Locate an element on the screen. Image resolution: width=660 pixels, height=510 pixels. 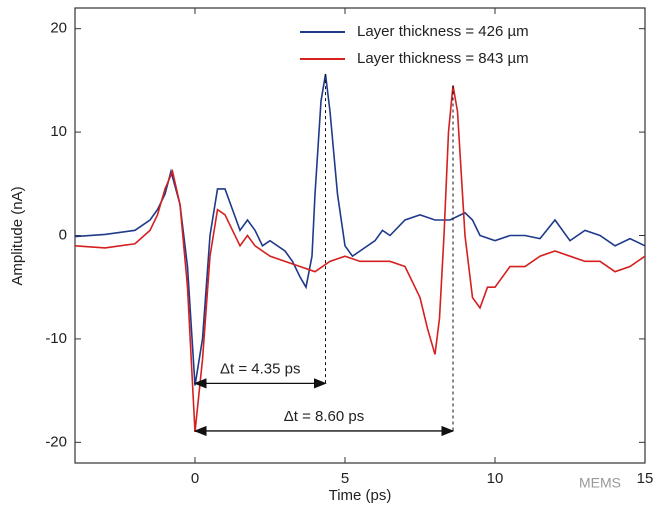
y-tick-label: 0 is located at coordinates (63, 234).